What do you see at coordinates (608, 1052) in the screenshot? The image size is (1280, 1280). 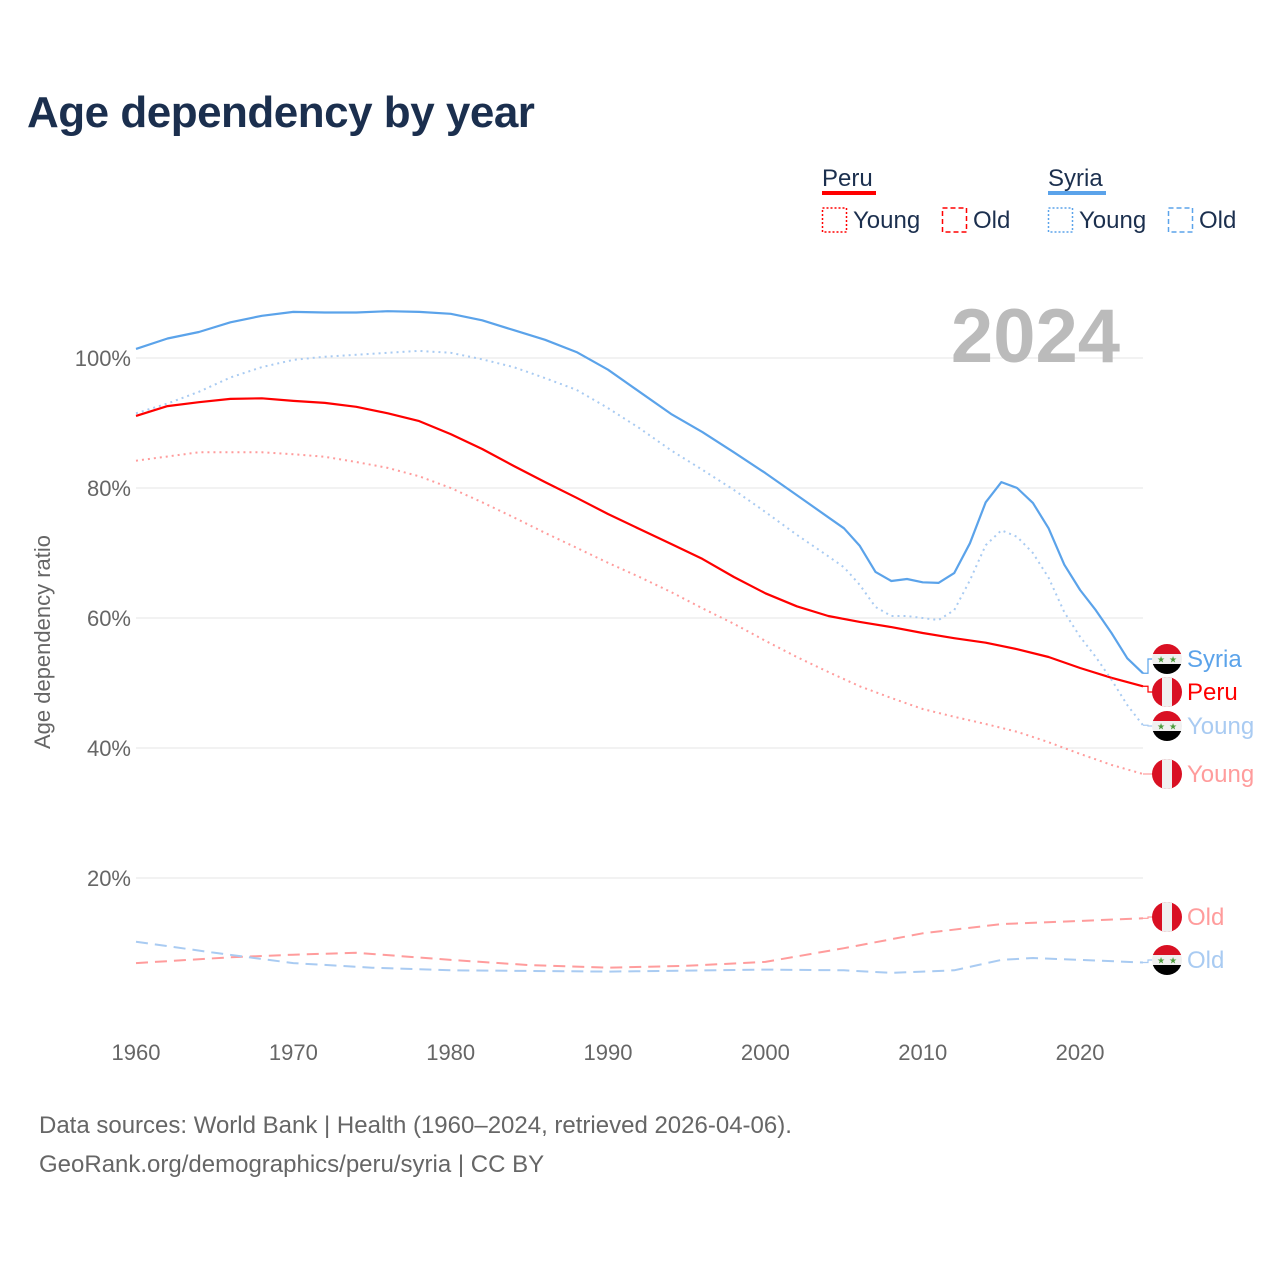 I see `x-tick-label: 1990` at bounding box center [608, 1052].